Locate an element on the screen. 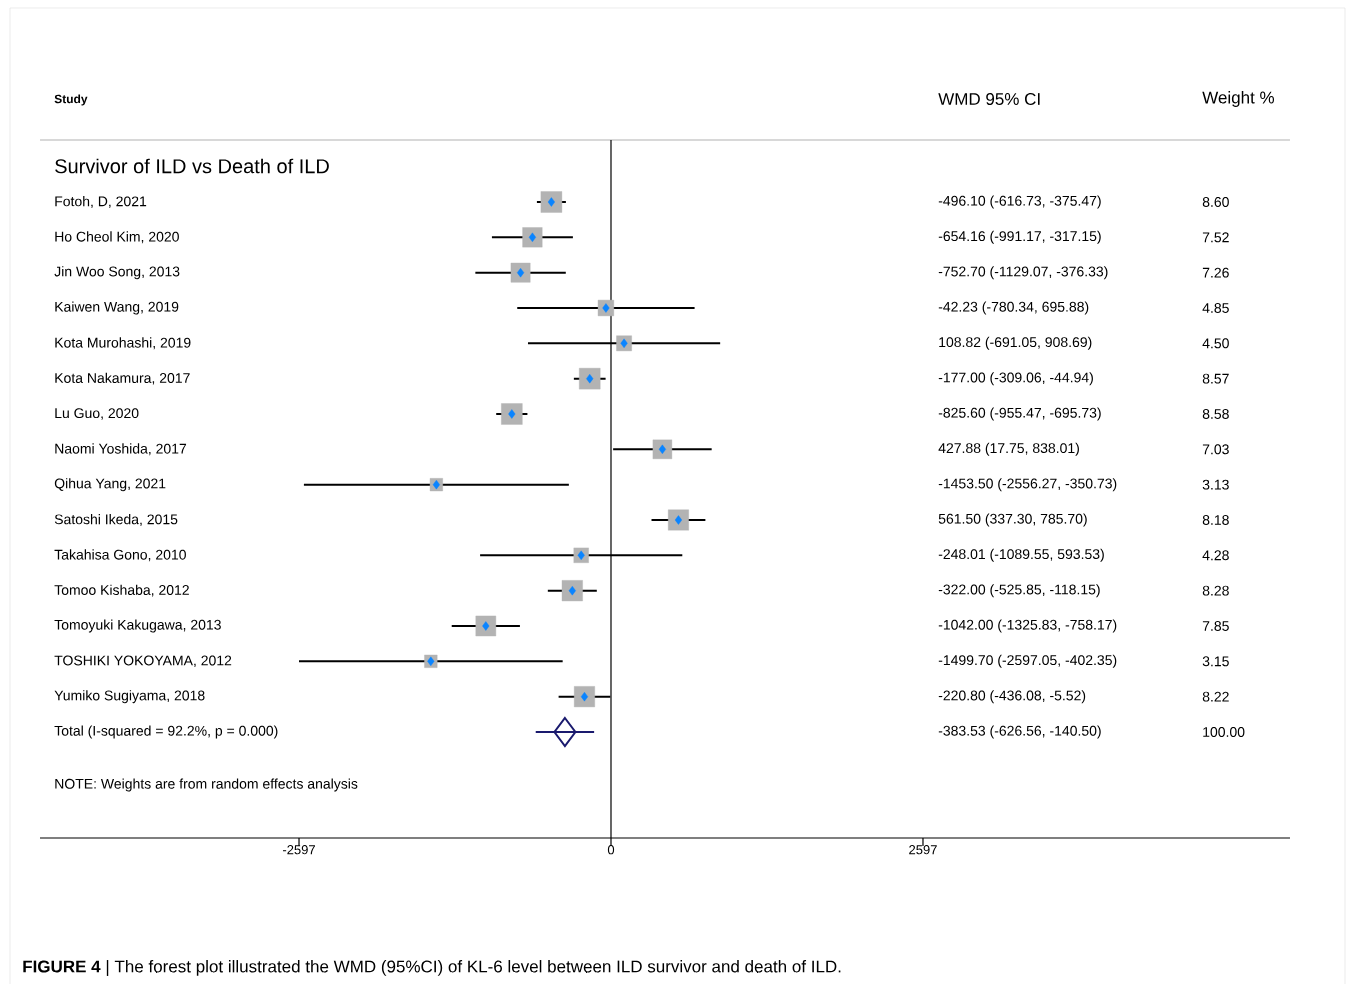 Image resolution: width=1355 pixels, height=984 pixels. y-tick-label: Kota Nakamura, 2017 is located at coordinates (122, 378).